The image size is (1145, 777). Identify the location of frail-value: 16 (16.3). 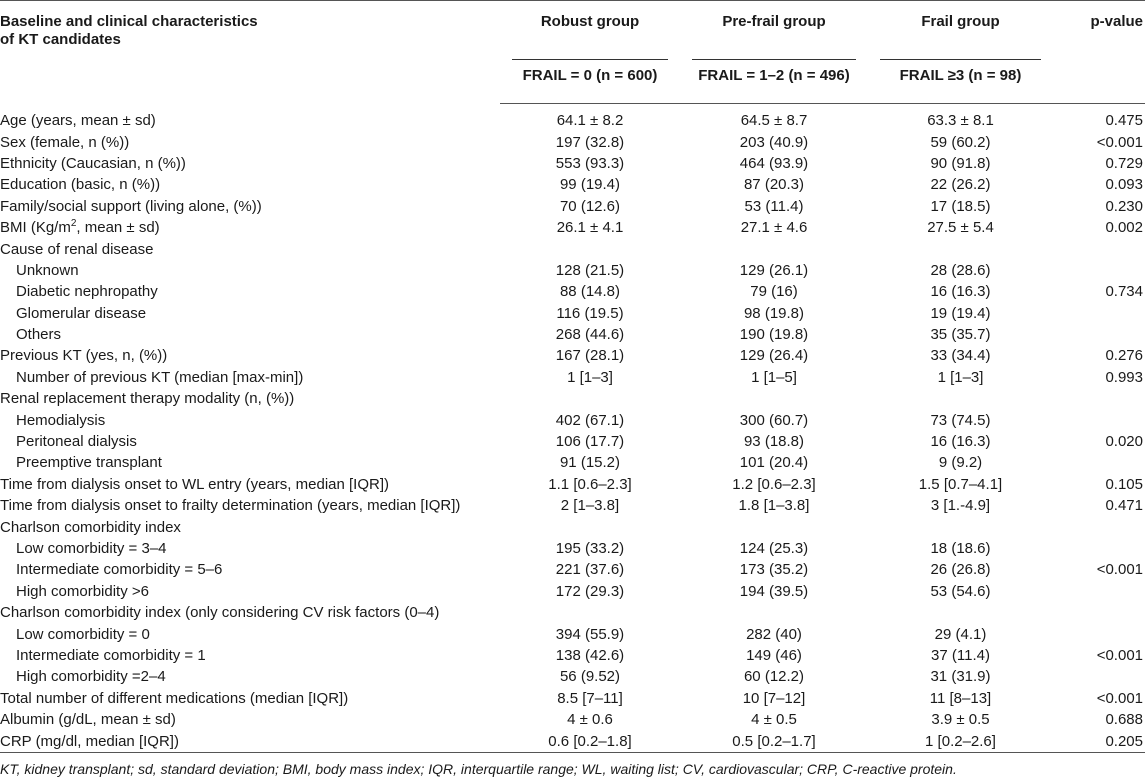
(960, 292).